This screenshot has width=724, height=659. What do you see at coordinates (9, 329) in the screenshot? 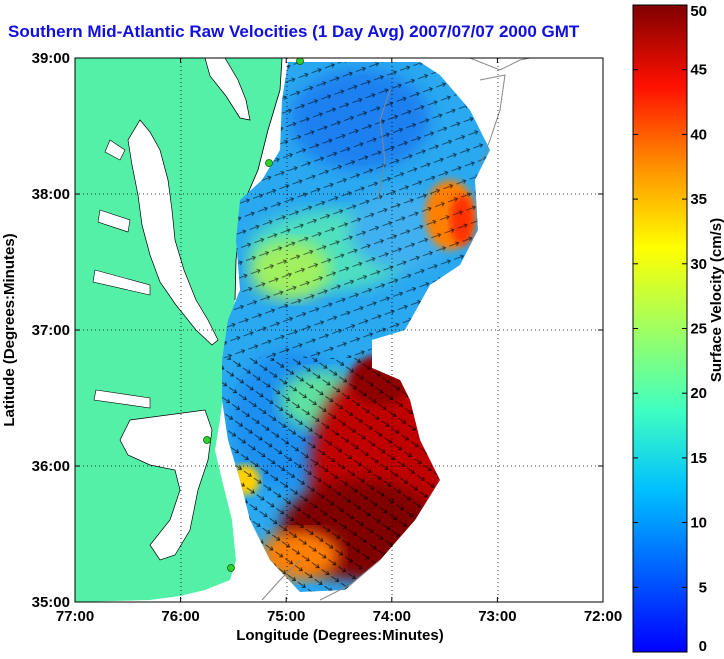
I see `y-axis-label: Latitude (Degrees:Minutes)` at bounding box center [9, 329].